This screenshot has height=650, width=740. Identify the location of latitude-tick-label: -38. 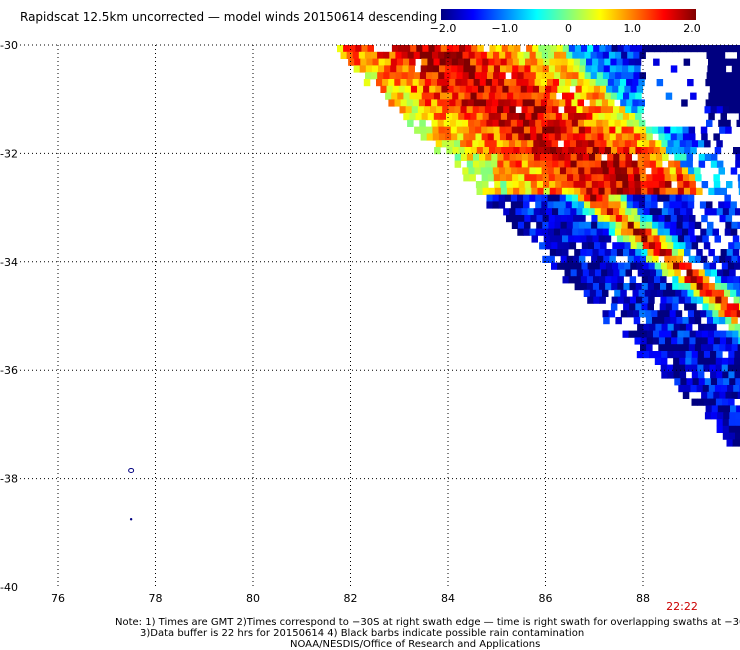
(9, 479).